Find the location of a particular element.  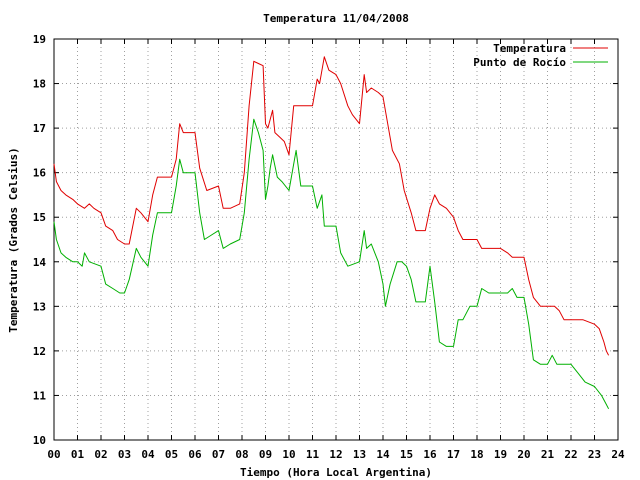

x-tick-label: 13 is located at coordinates (359, 454).